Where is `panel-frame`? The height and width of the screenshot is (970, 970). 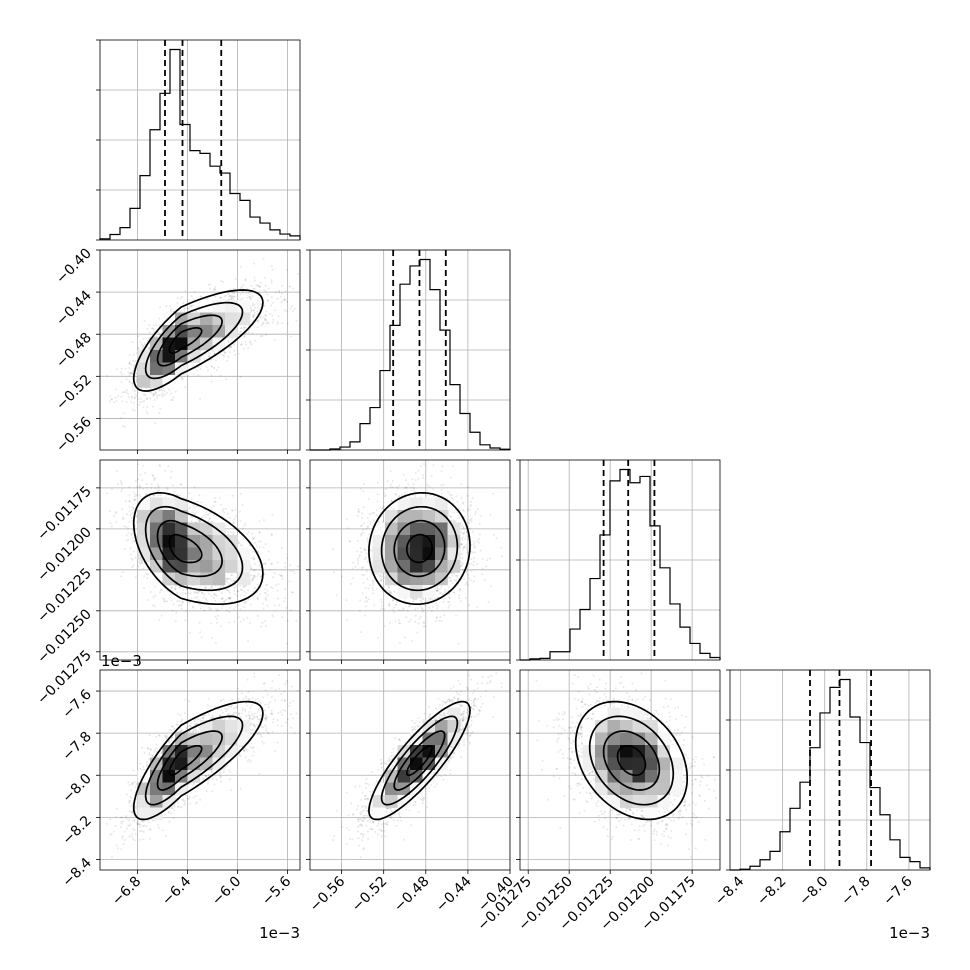 panel-frame is located at coordinates (830, 770).